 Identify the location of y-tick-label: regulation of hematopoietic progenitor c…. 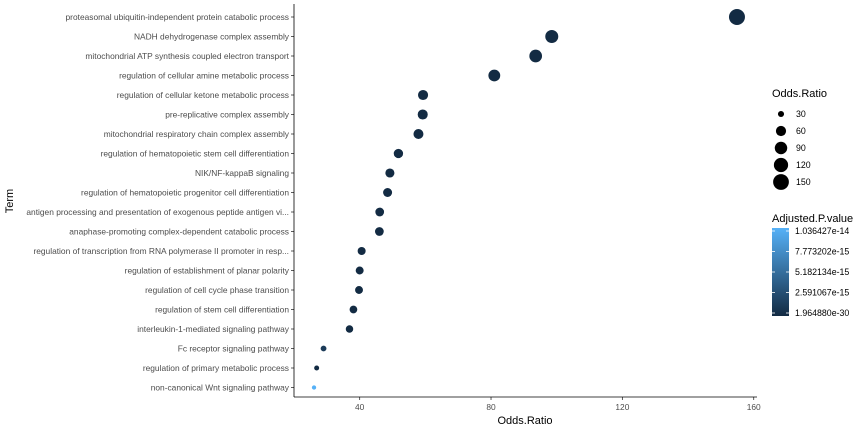
(185, 193).